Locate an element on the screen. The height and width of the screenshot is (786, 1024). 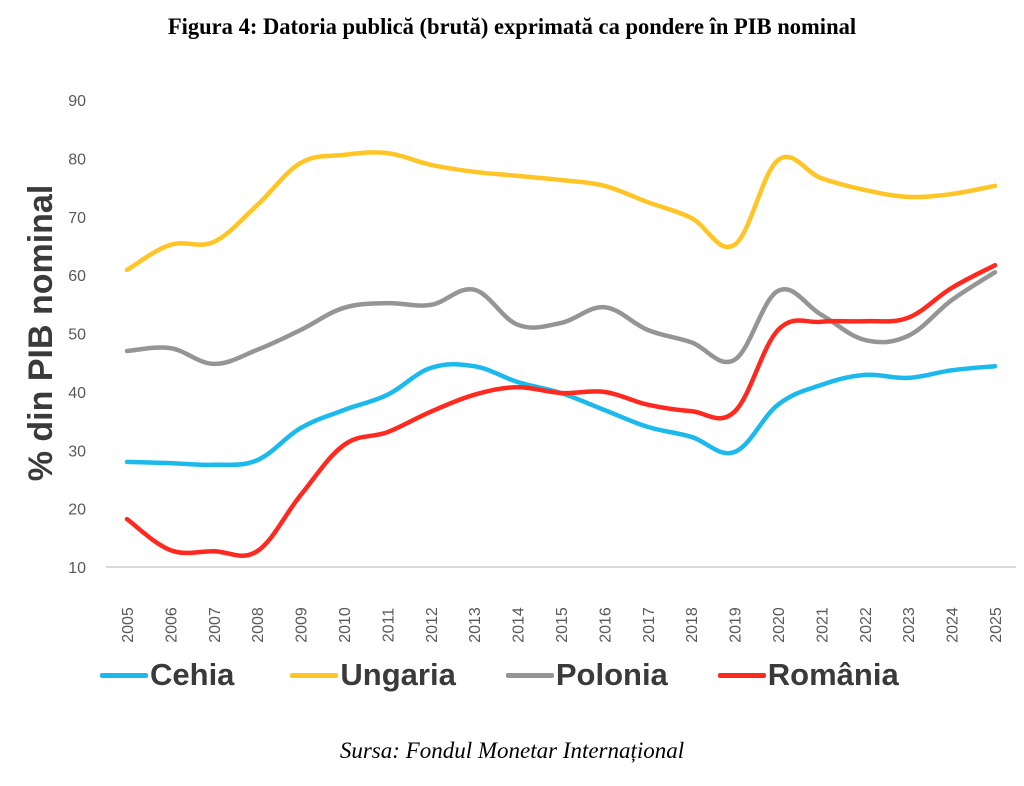
y-axis-ticks: 10 20 30 40 50 60 70 80 90 is located at coordinates (77, 335).